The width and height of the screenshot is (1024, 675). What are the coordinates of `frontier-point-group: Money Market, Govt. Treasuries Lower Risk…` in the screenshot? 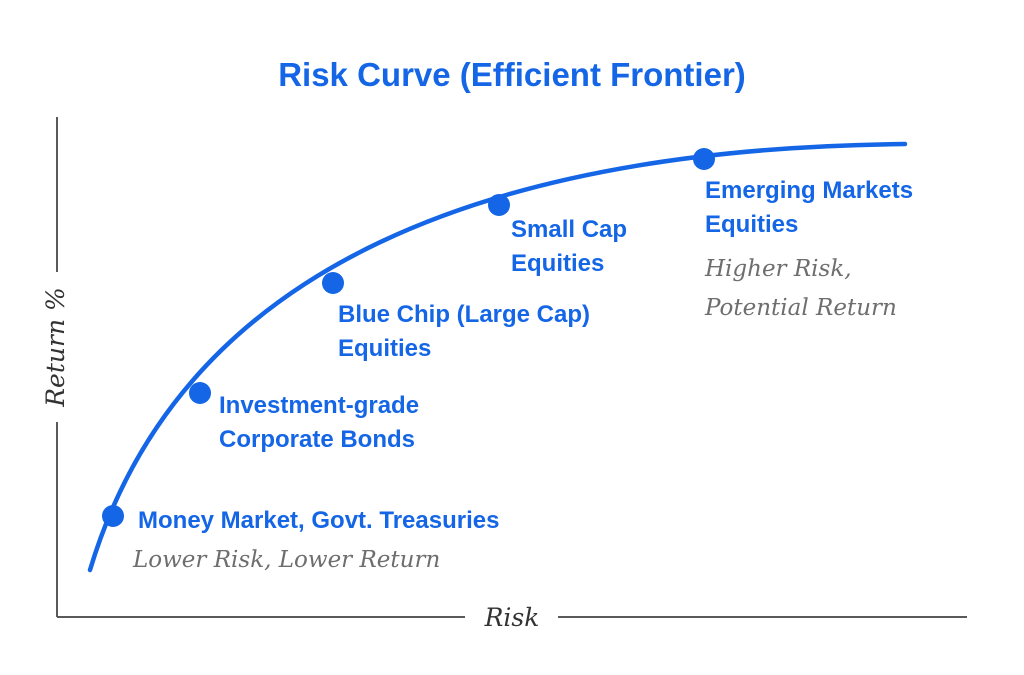 It's located at (300, 539).